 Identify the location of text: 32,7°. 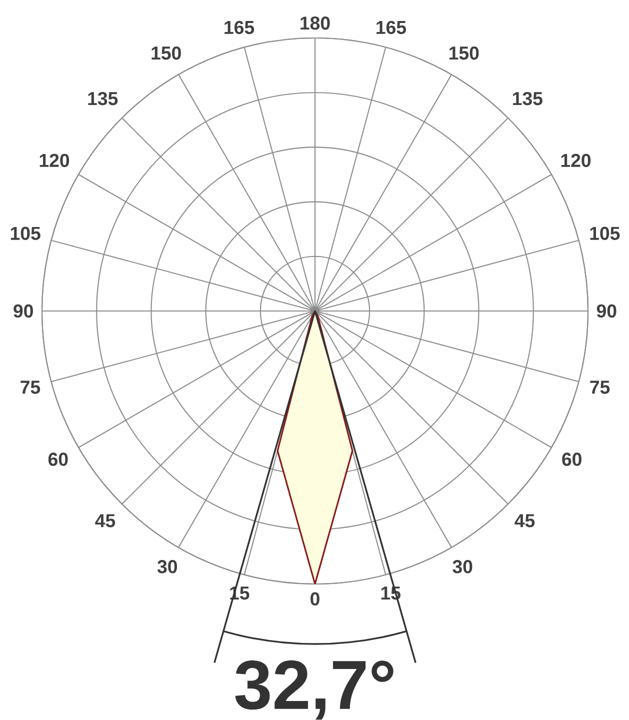
(314, 690).